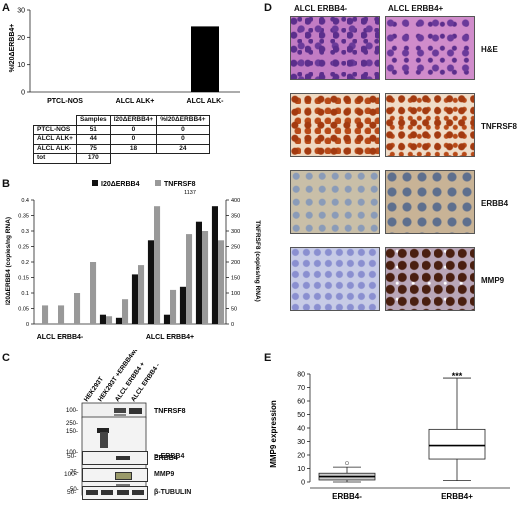  What do you see at coordinates (347, 496) in the screenshot?
I see `x-tick-label: ERBB4-` at bounding box center [347, 496].